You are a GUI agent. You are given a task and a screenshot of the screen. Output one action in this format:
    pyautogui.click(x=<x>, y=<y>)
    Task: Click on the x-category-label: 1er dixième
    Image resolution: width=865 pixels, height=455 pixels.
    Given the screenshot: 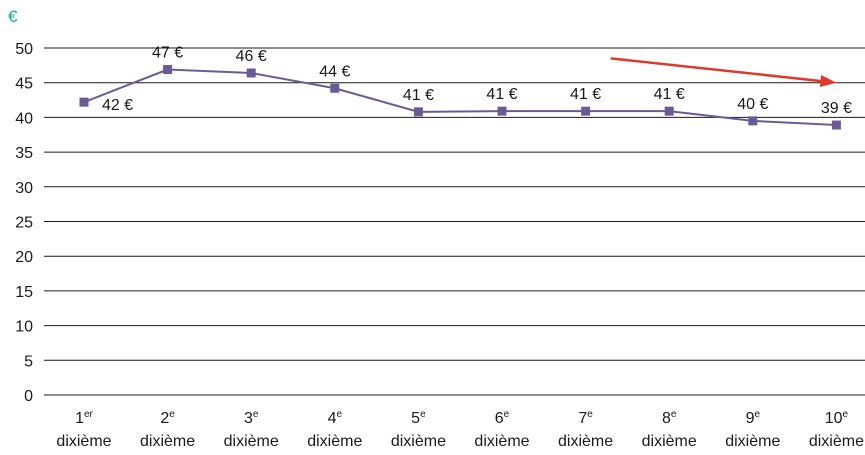 What is the action you would take?
    pyautogui.click(x=83, y=429)
    